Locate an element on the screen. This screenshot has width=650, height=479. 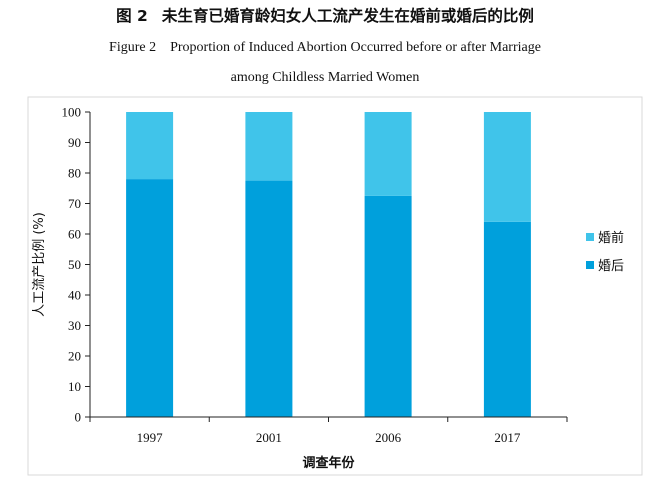
y-tick-label-30: 30 is located at coordinates (74, 325).